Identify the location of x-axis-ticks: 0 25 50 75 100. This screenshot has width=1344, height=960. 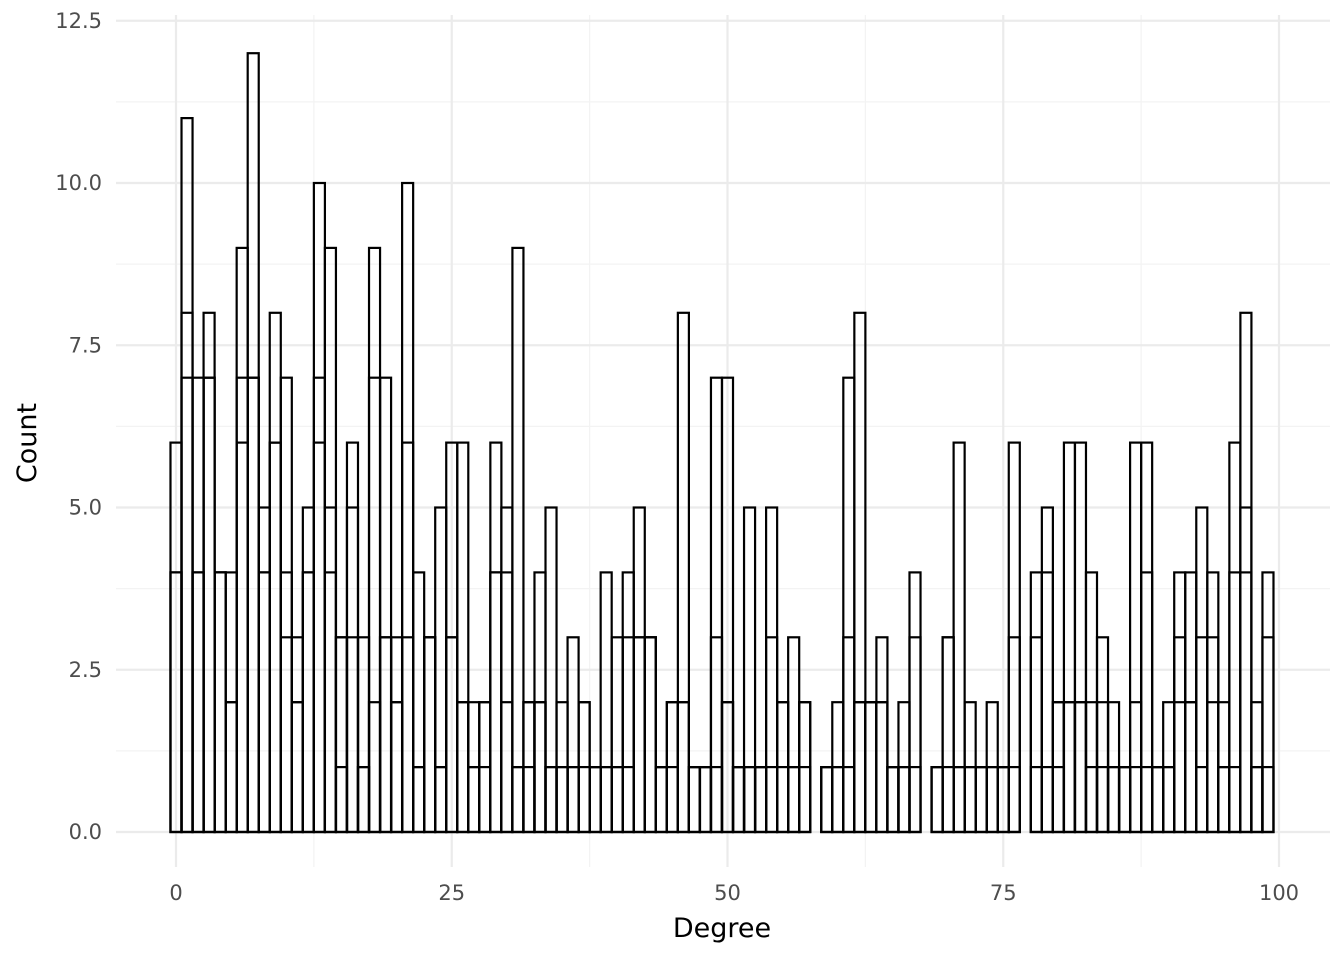
(734, 893).